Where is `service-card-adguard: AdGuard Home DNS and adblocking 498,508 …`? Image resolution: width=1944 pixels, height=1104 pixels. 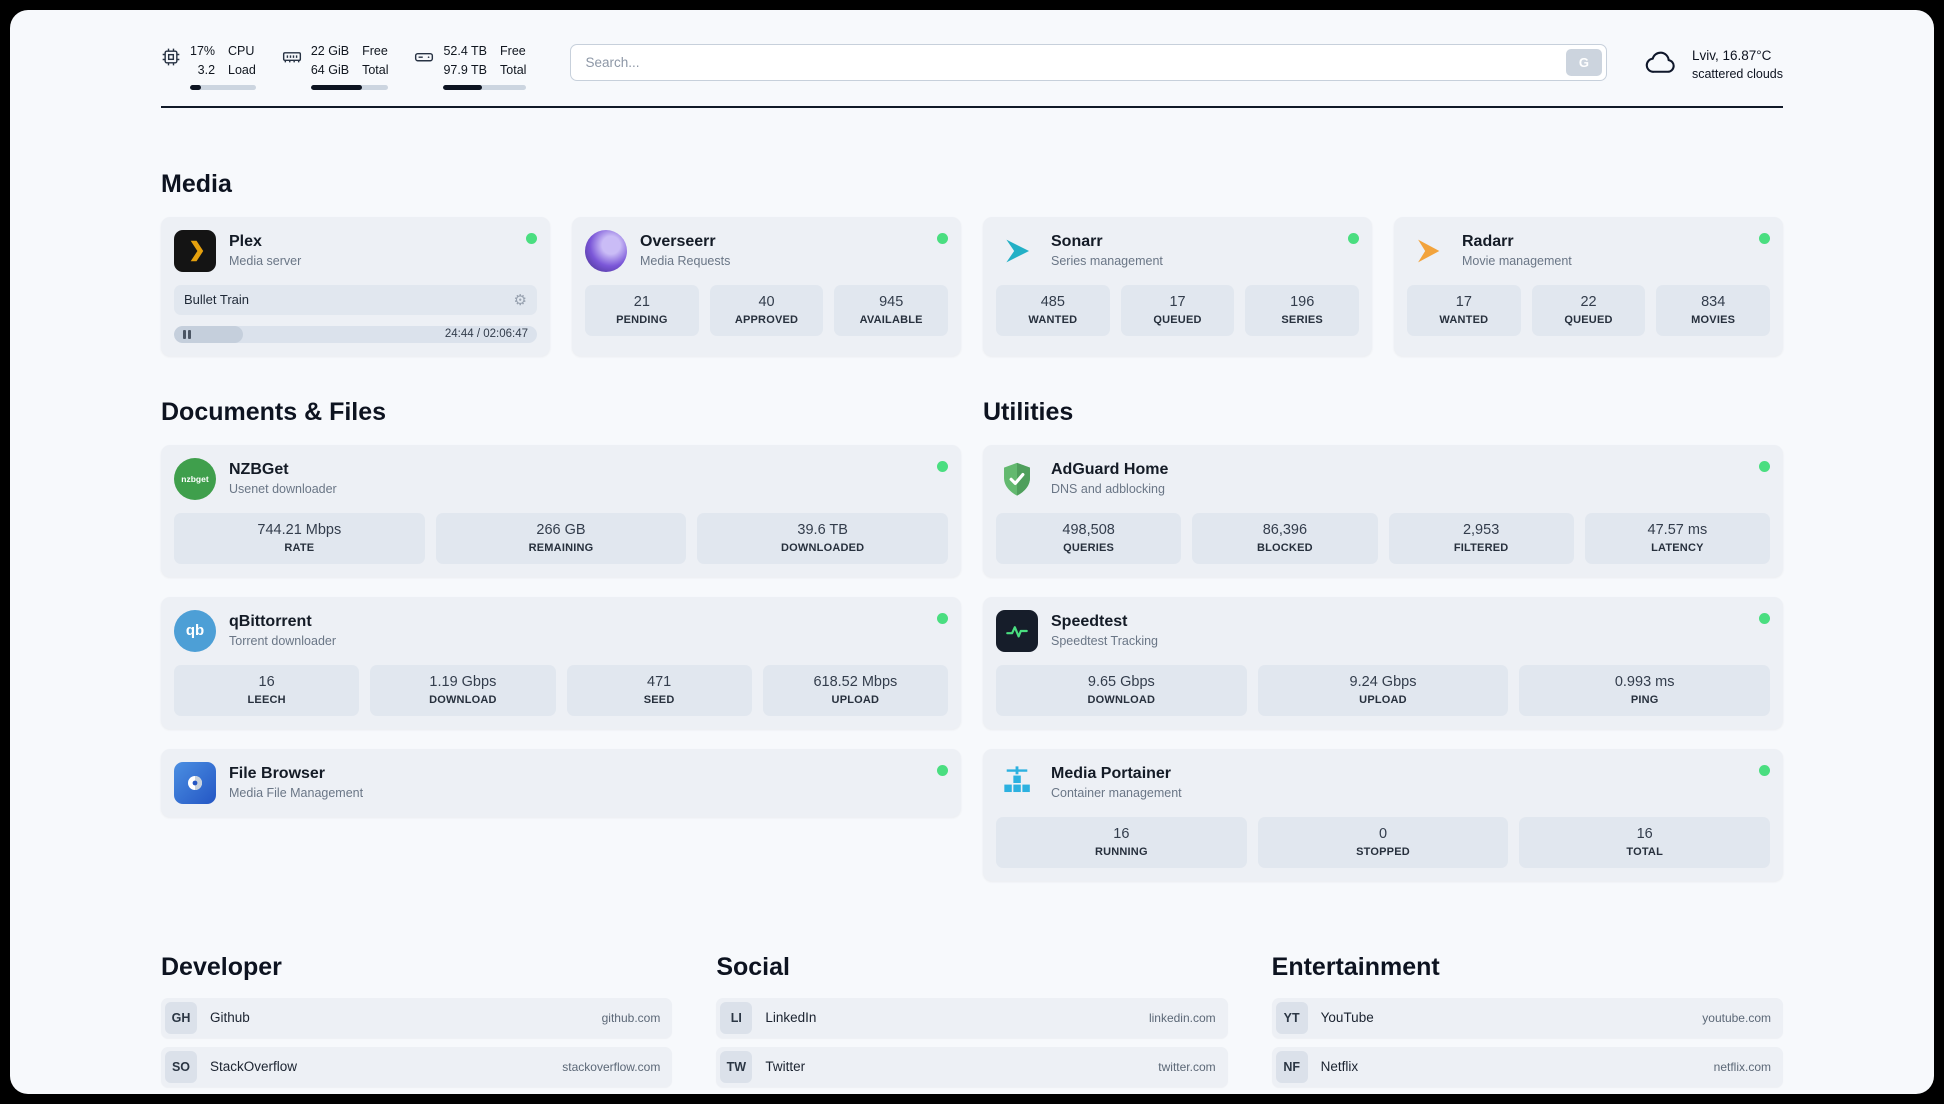 service-card-adguard: AdGuard Home DNS and adblocking 498,508 … is located at coordinates (1383, 510).